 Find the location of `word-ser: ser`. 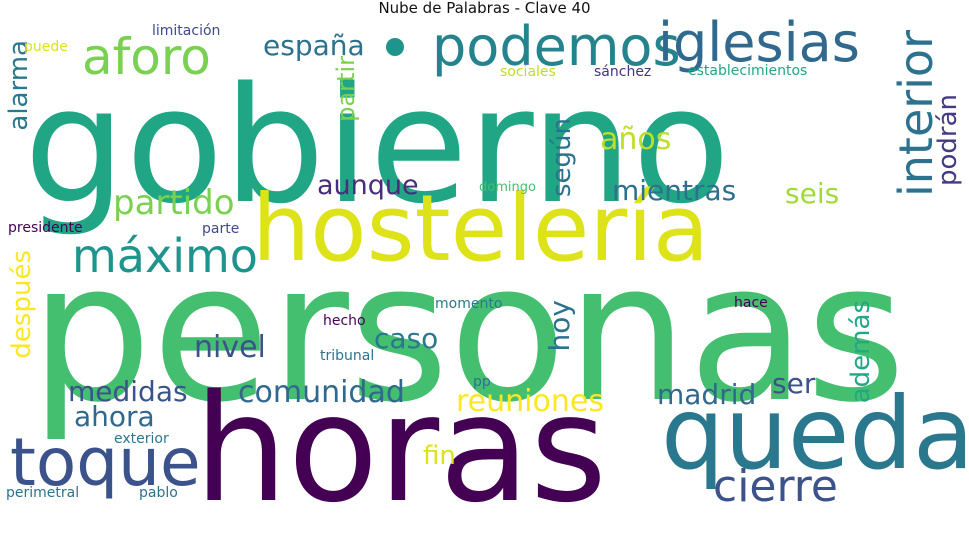

word-ser: ser is located at coordinates (794, 383).